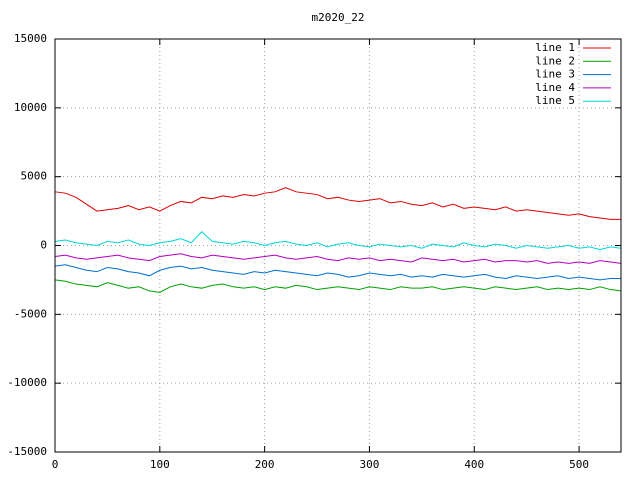 The height and width of the screenshot is (480, 640). What do you see at coordinates (579, 464) in the screenshot?
I see `x-tick-label: 500` at bounding box center [579, 464].